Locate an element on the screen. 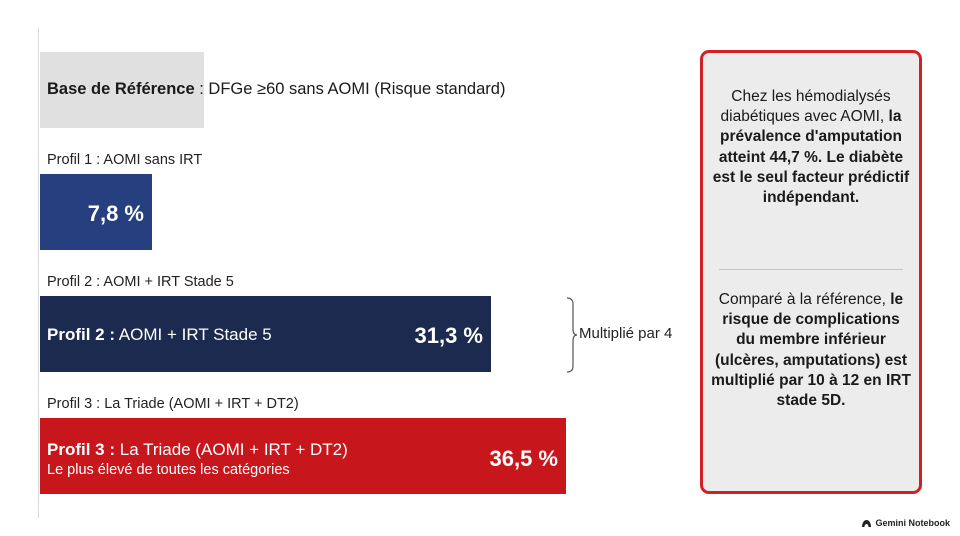  axis-line is located at coordinates (38, 273).